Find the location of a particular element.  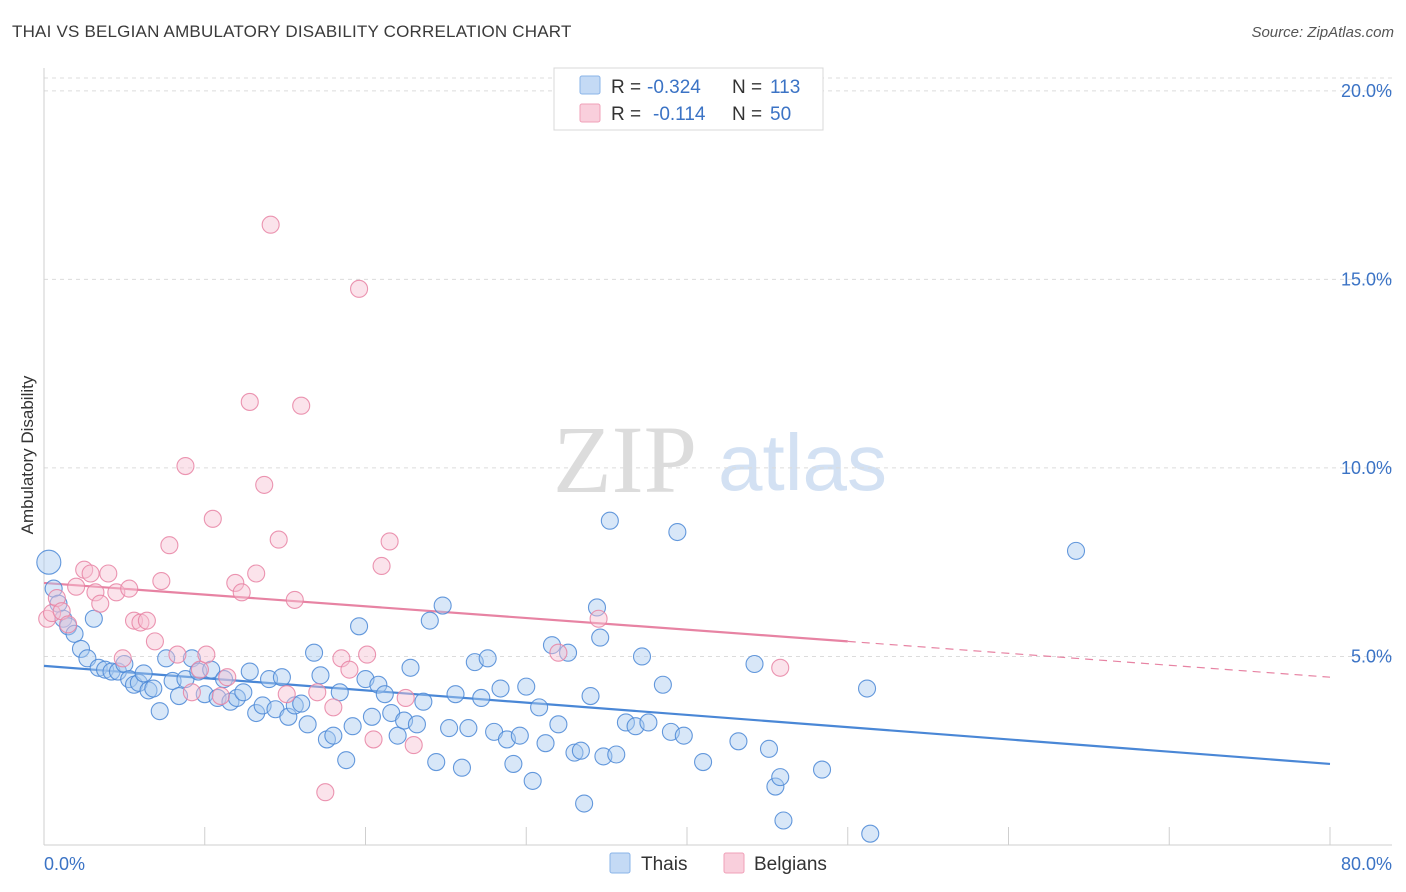

y-tick-label: 15.0% is located at coordinates (1366, 279).